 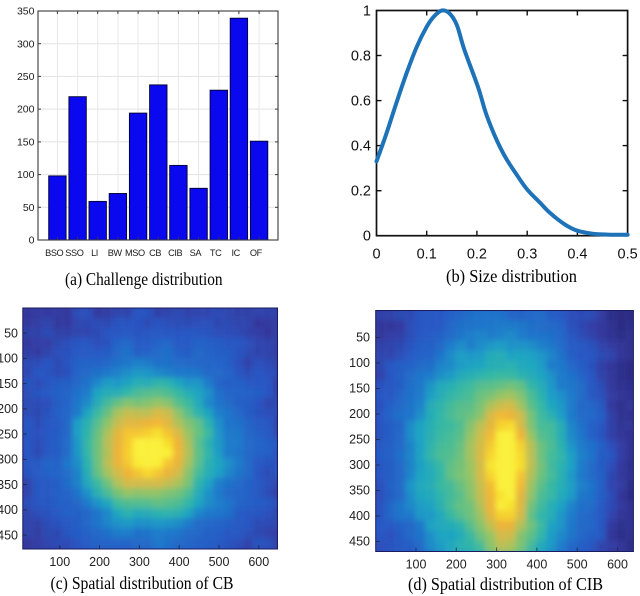 What do you see at coordinates (256, 253) in the screenshot?
I see `svg-text: OF` at bounding box center [256, 253].